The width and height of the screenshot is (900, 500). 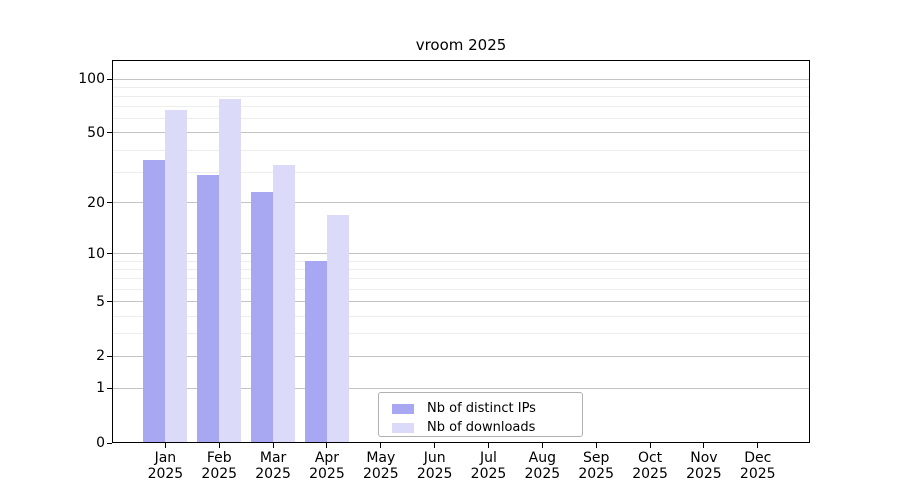 I want to click on y-tick-label: 2, so click(x=100, y=356).